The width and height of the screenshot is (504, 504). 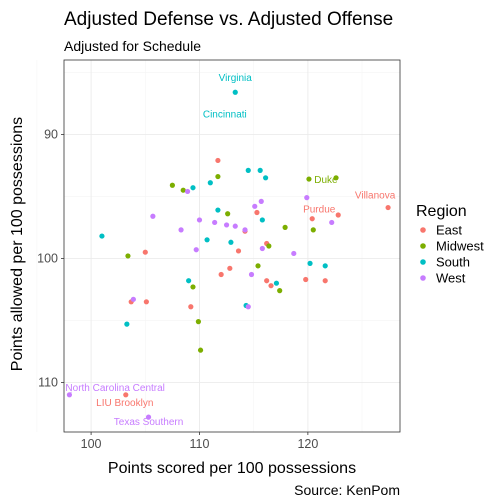 What do you see at coordinates (375, 196) in the screenshot?
I see `annotation-label: Villanova` at bounding box center [375, 196].